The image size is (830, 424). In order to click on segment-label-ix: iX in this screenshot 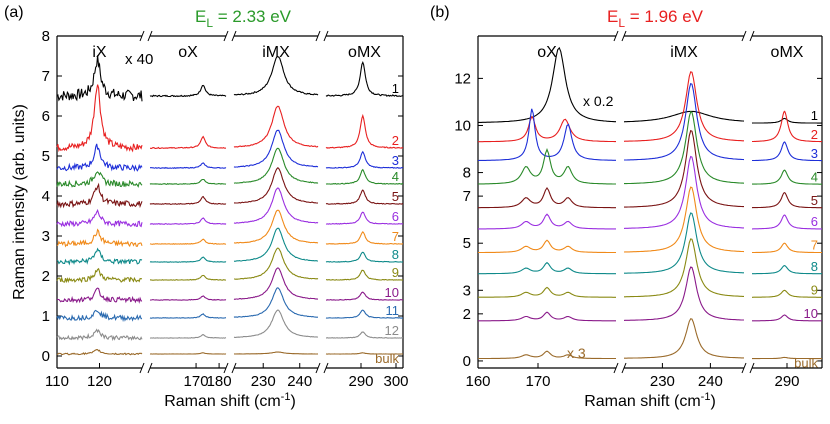, I will do `click(99, 52)`.